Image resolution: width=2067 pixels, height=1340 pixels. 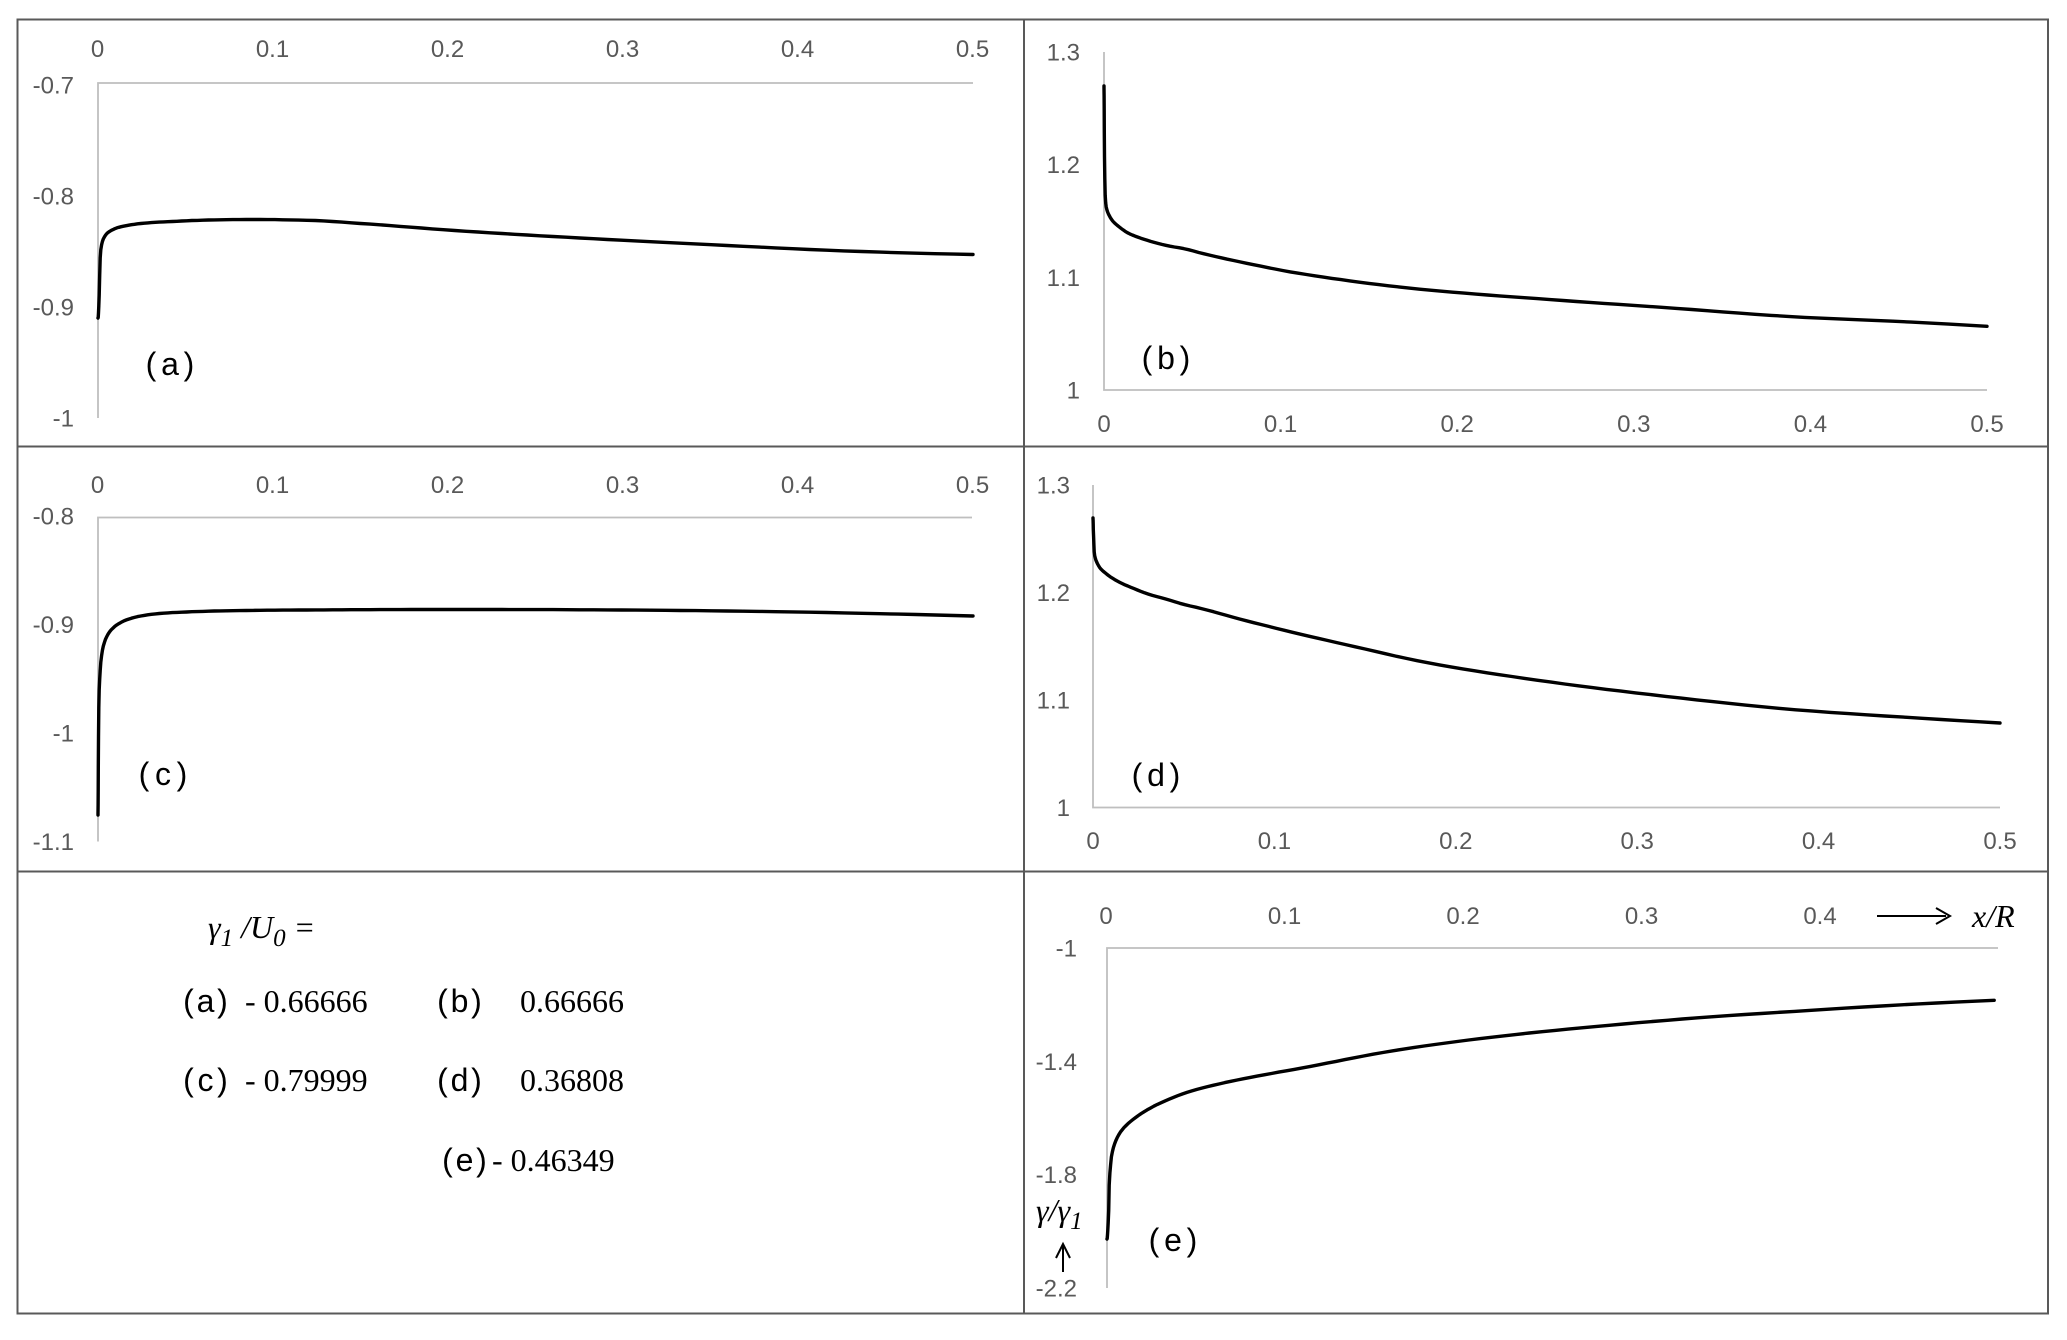 I want to click on svg-text: 0.66666, so click(x=572, y=1001).